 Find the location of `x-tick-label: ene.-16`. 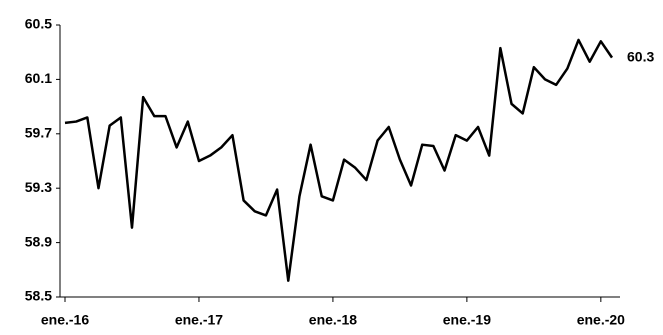

x-tick-label: ene.-16 is located at coordinates (65, 320).